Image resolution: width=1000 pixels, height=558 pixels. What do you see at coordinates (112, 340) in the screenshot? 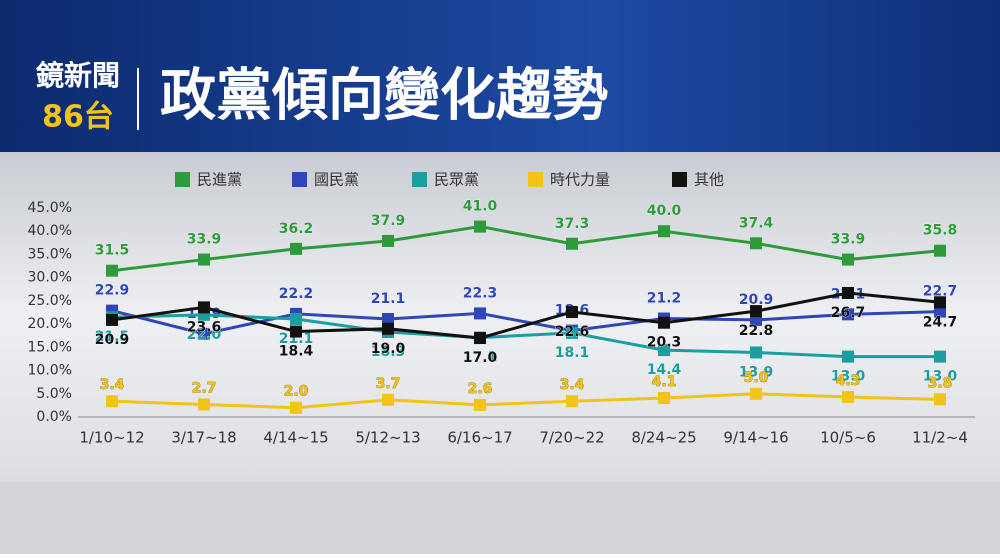
I see `value-label: 20.9` at bounding box center [112, 340].